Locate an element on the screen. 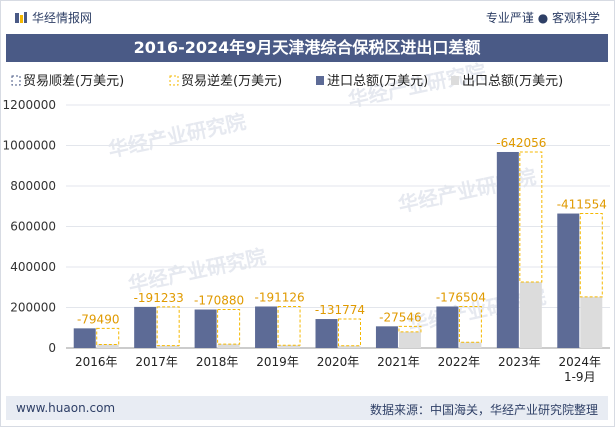  y-tick-label: 1200000 is located at coordinates (29, 105).